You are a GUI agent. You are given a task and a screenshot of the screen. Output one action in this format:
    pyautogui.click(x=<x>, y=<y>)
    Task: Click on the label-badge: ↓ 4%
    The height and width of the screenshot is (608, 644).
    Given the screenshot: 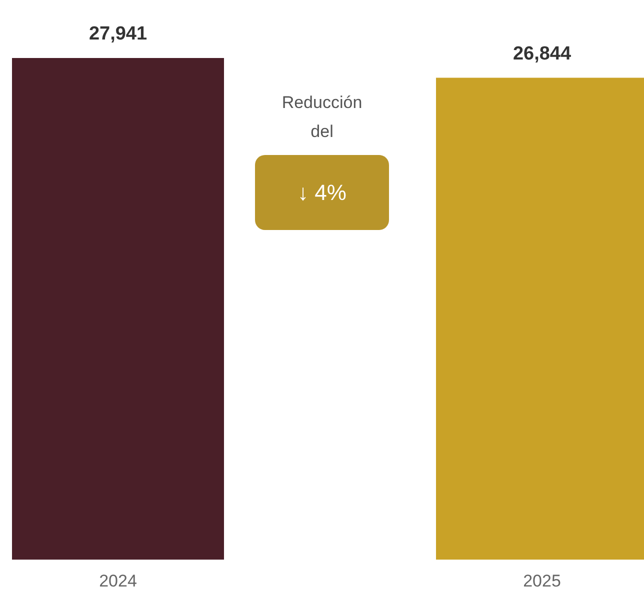 What is the action you would take?
    pyautogui.click(x=322, y=192)
    